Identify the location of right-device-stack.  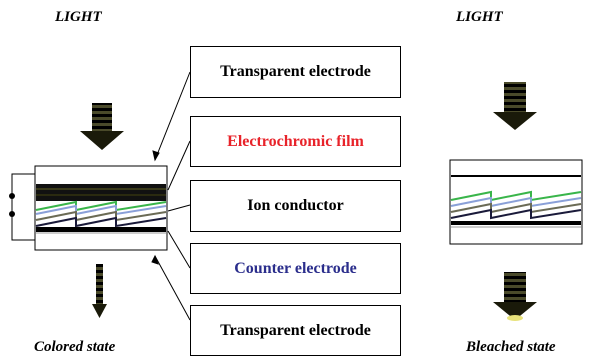
(516, 202).